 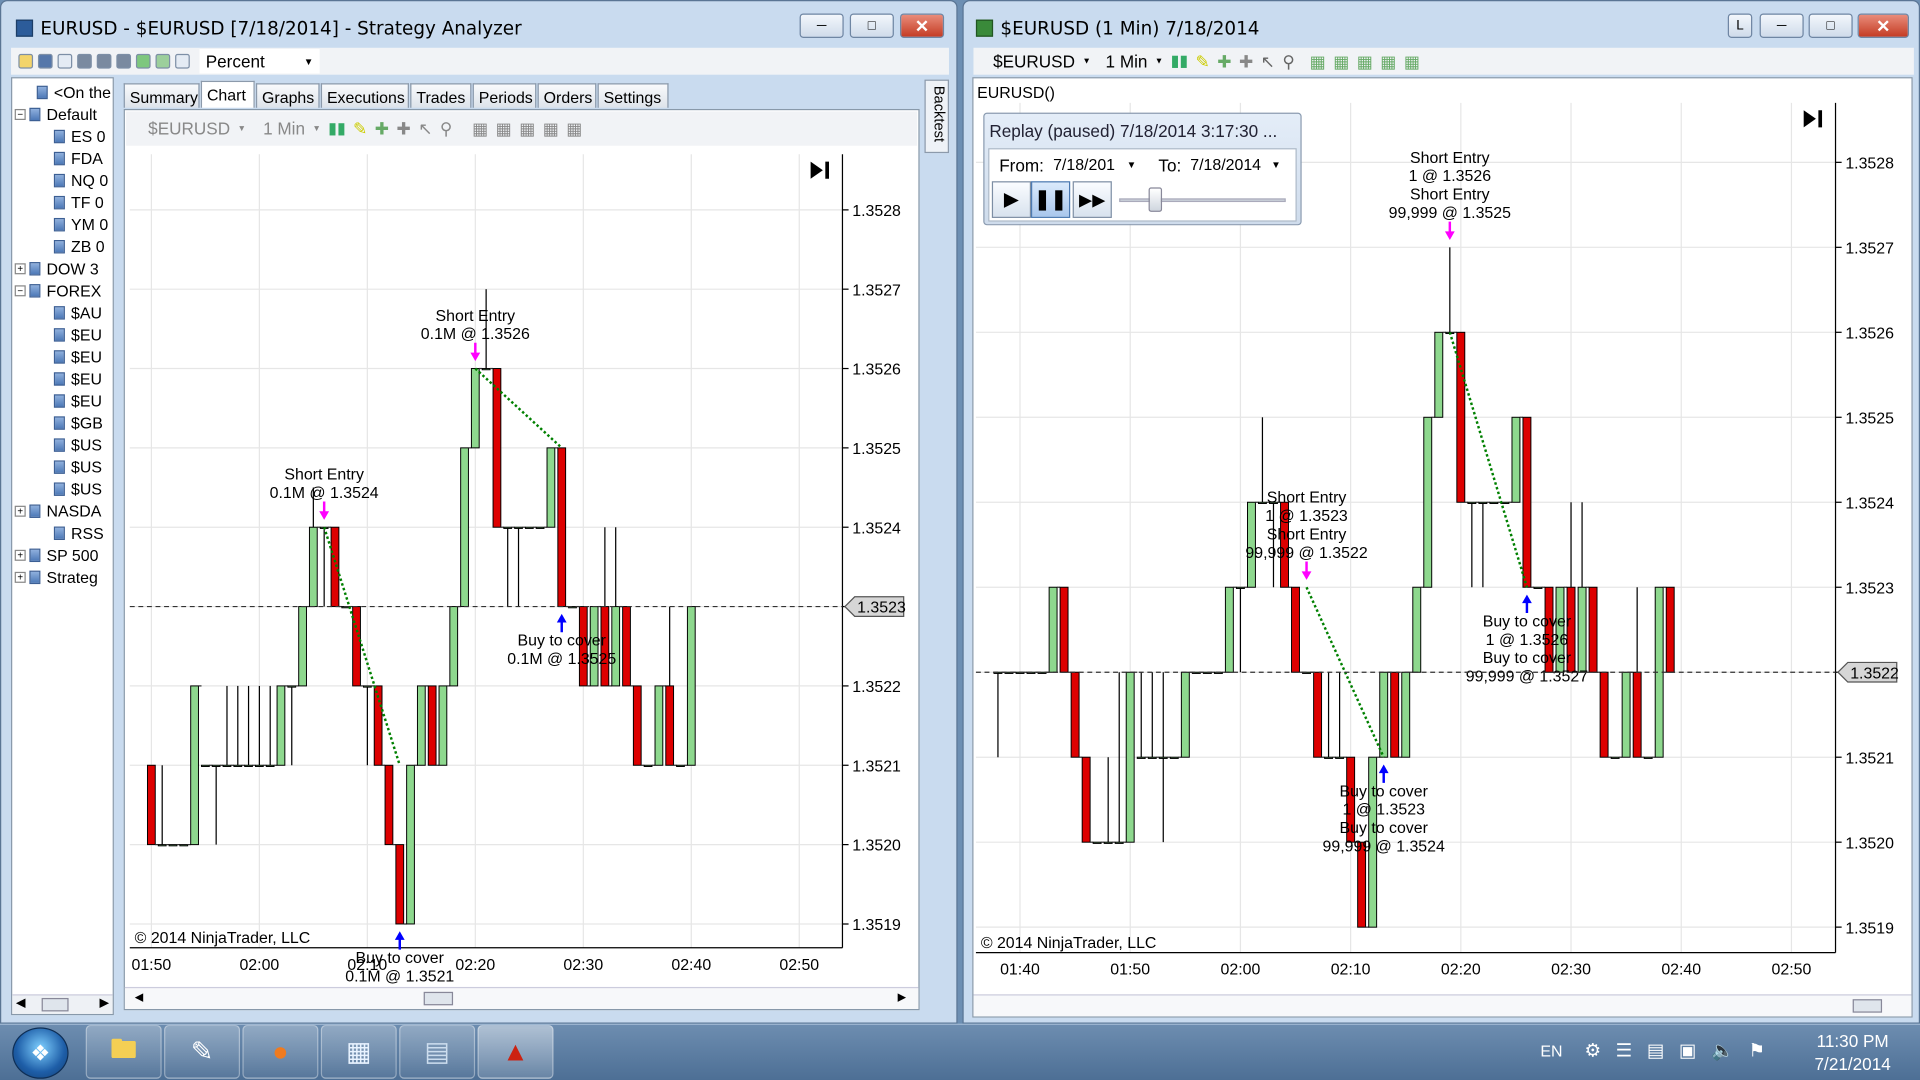 I want to click on chart-scrollbar, so click(x=1442, y=1005).